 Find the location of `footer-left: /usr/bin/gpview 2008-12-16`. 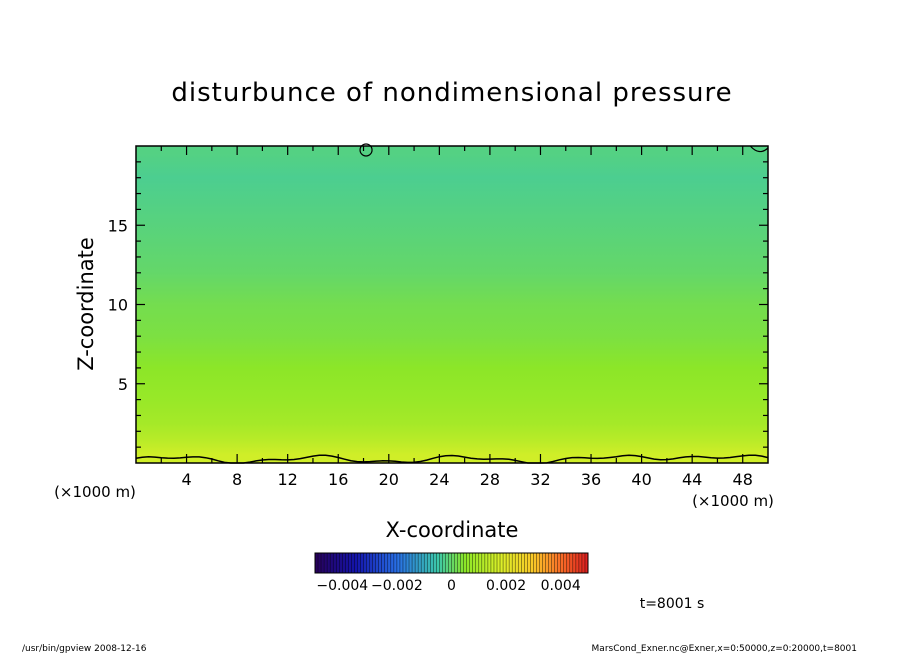

footer-left: /usr/bin/gpview 2008-12-16 is located at coordinates (84, 649).